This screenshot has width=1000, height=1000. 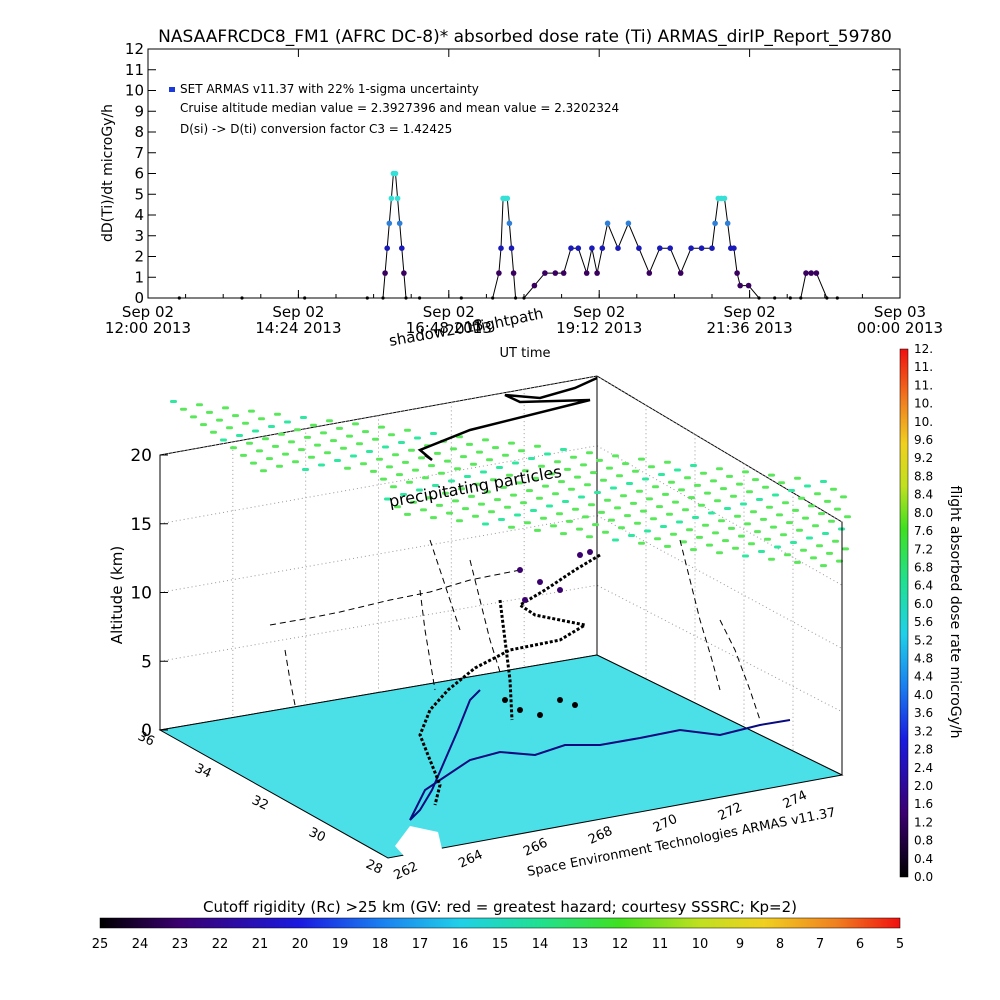 I want to click on top-x-tick-time: 16:48 2013, so click(x=449, y=328).